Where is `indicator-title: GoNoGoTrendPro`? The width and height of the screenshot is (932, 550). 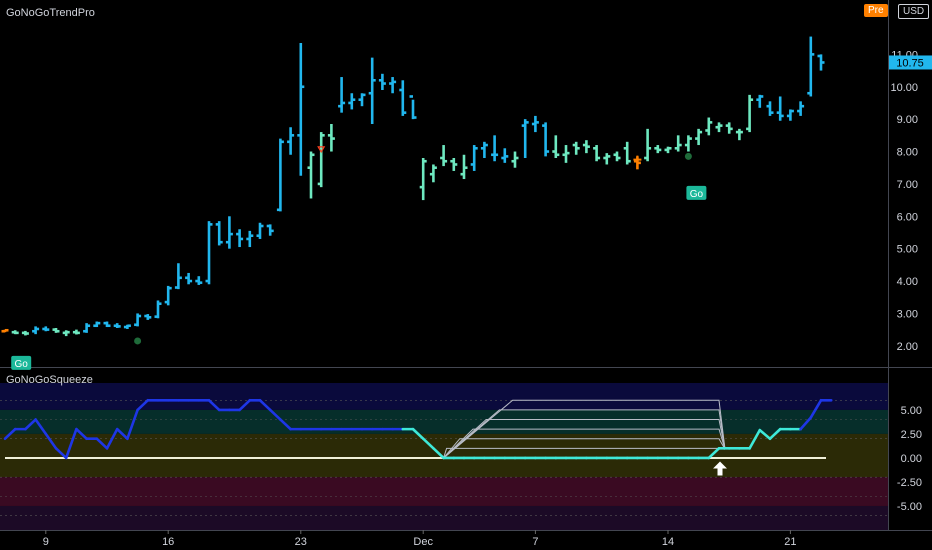 indicator-title: GoNoGoTrendPro is located at coordinates (50, 13).